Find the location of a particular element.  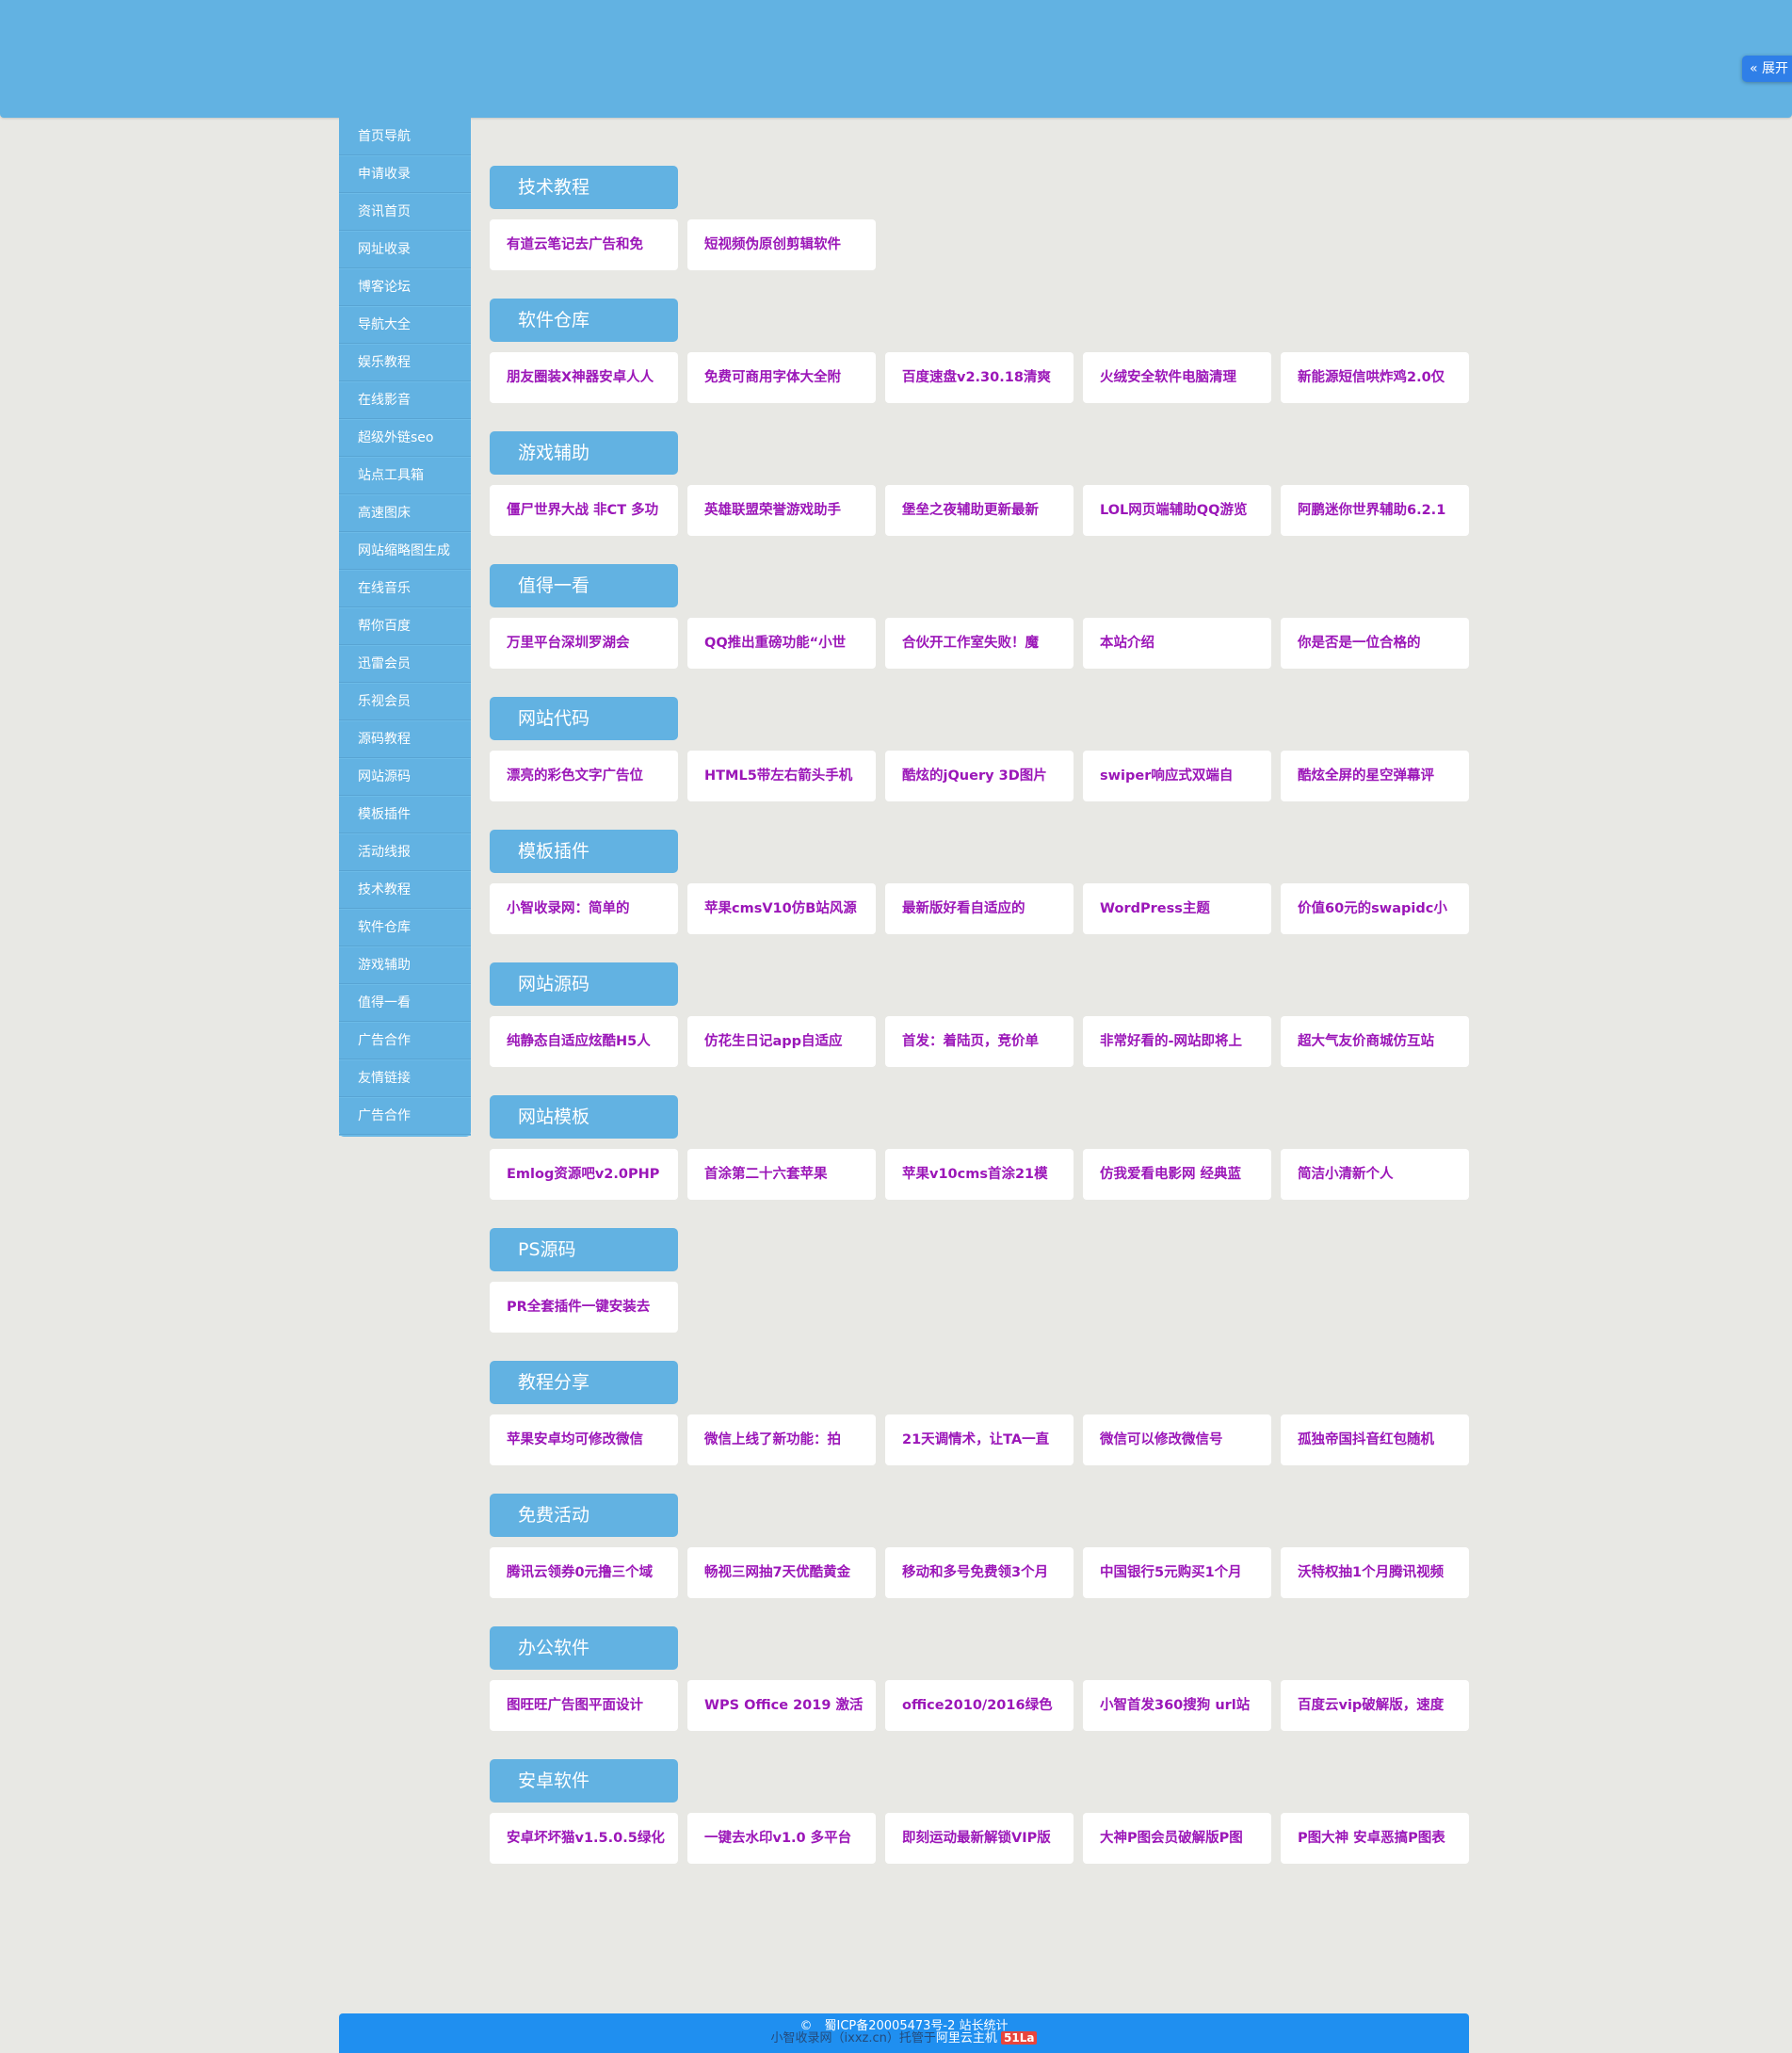

footer-icp: © 蜀ICP备20005473号-2 站长统计 is located at coordinates (904, 2026).